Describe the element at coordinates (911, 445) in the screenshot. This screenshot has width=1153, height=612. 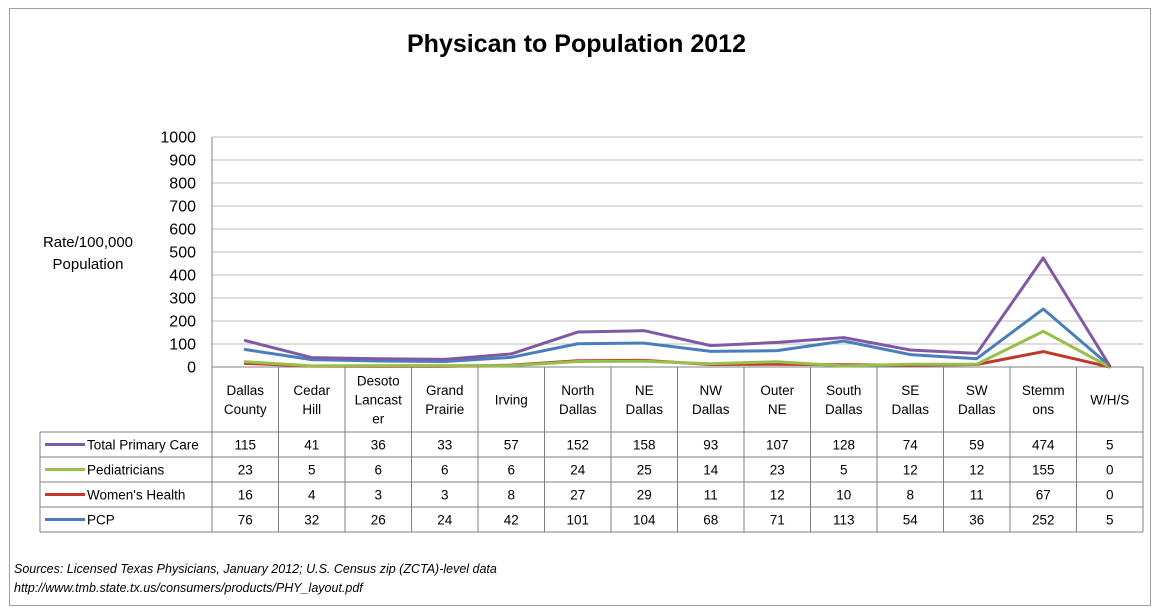
I see `data-label: 74` at that location.